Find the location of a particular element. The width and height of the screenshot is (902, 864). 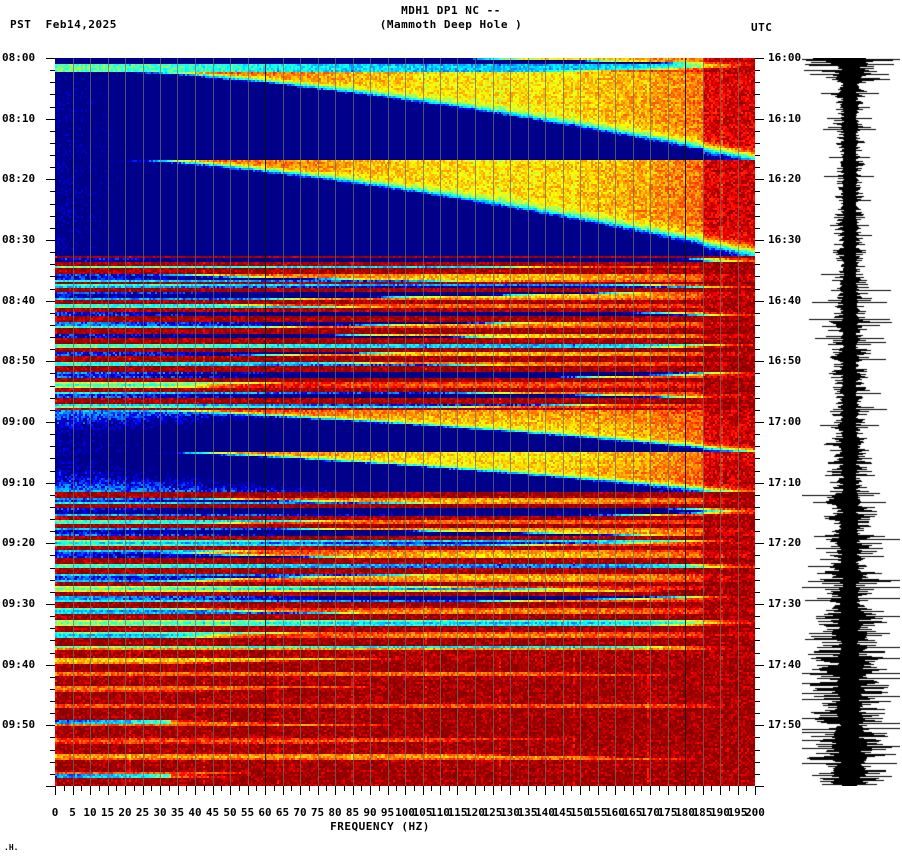

station-code-line: MDH1 DP1 NC -- is located at coordinates (451, 10).